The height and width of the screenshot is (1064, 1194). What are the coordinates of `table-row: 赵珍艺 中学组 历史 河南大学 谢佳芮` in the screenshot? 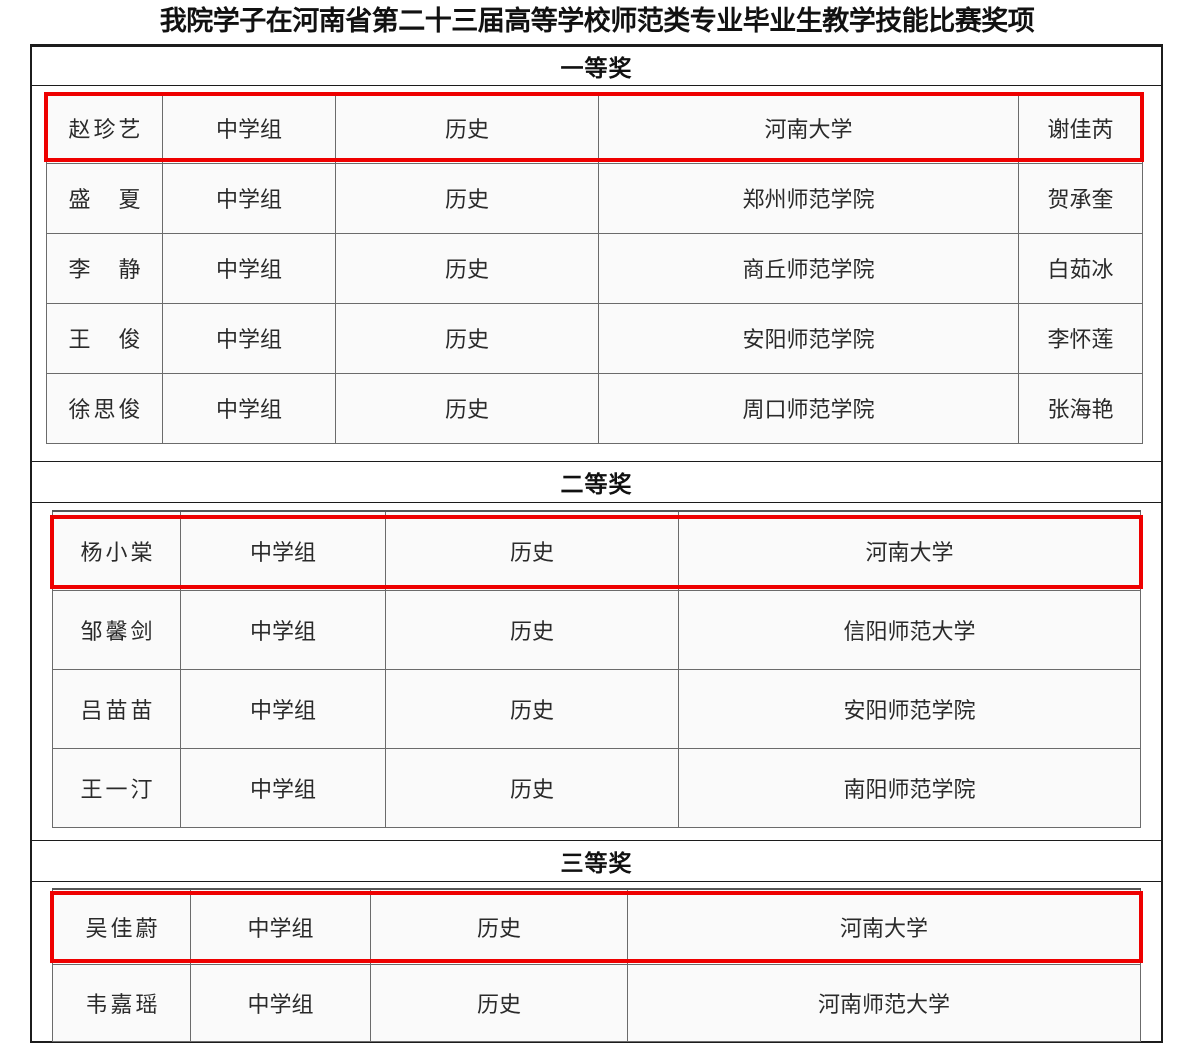 It's located at (594, 128).